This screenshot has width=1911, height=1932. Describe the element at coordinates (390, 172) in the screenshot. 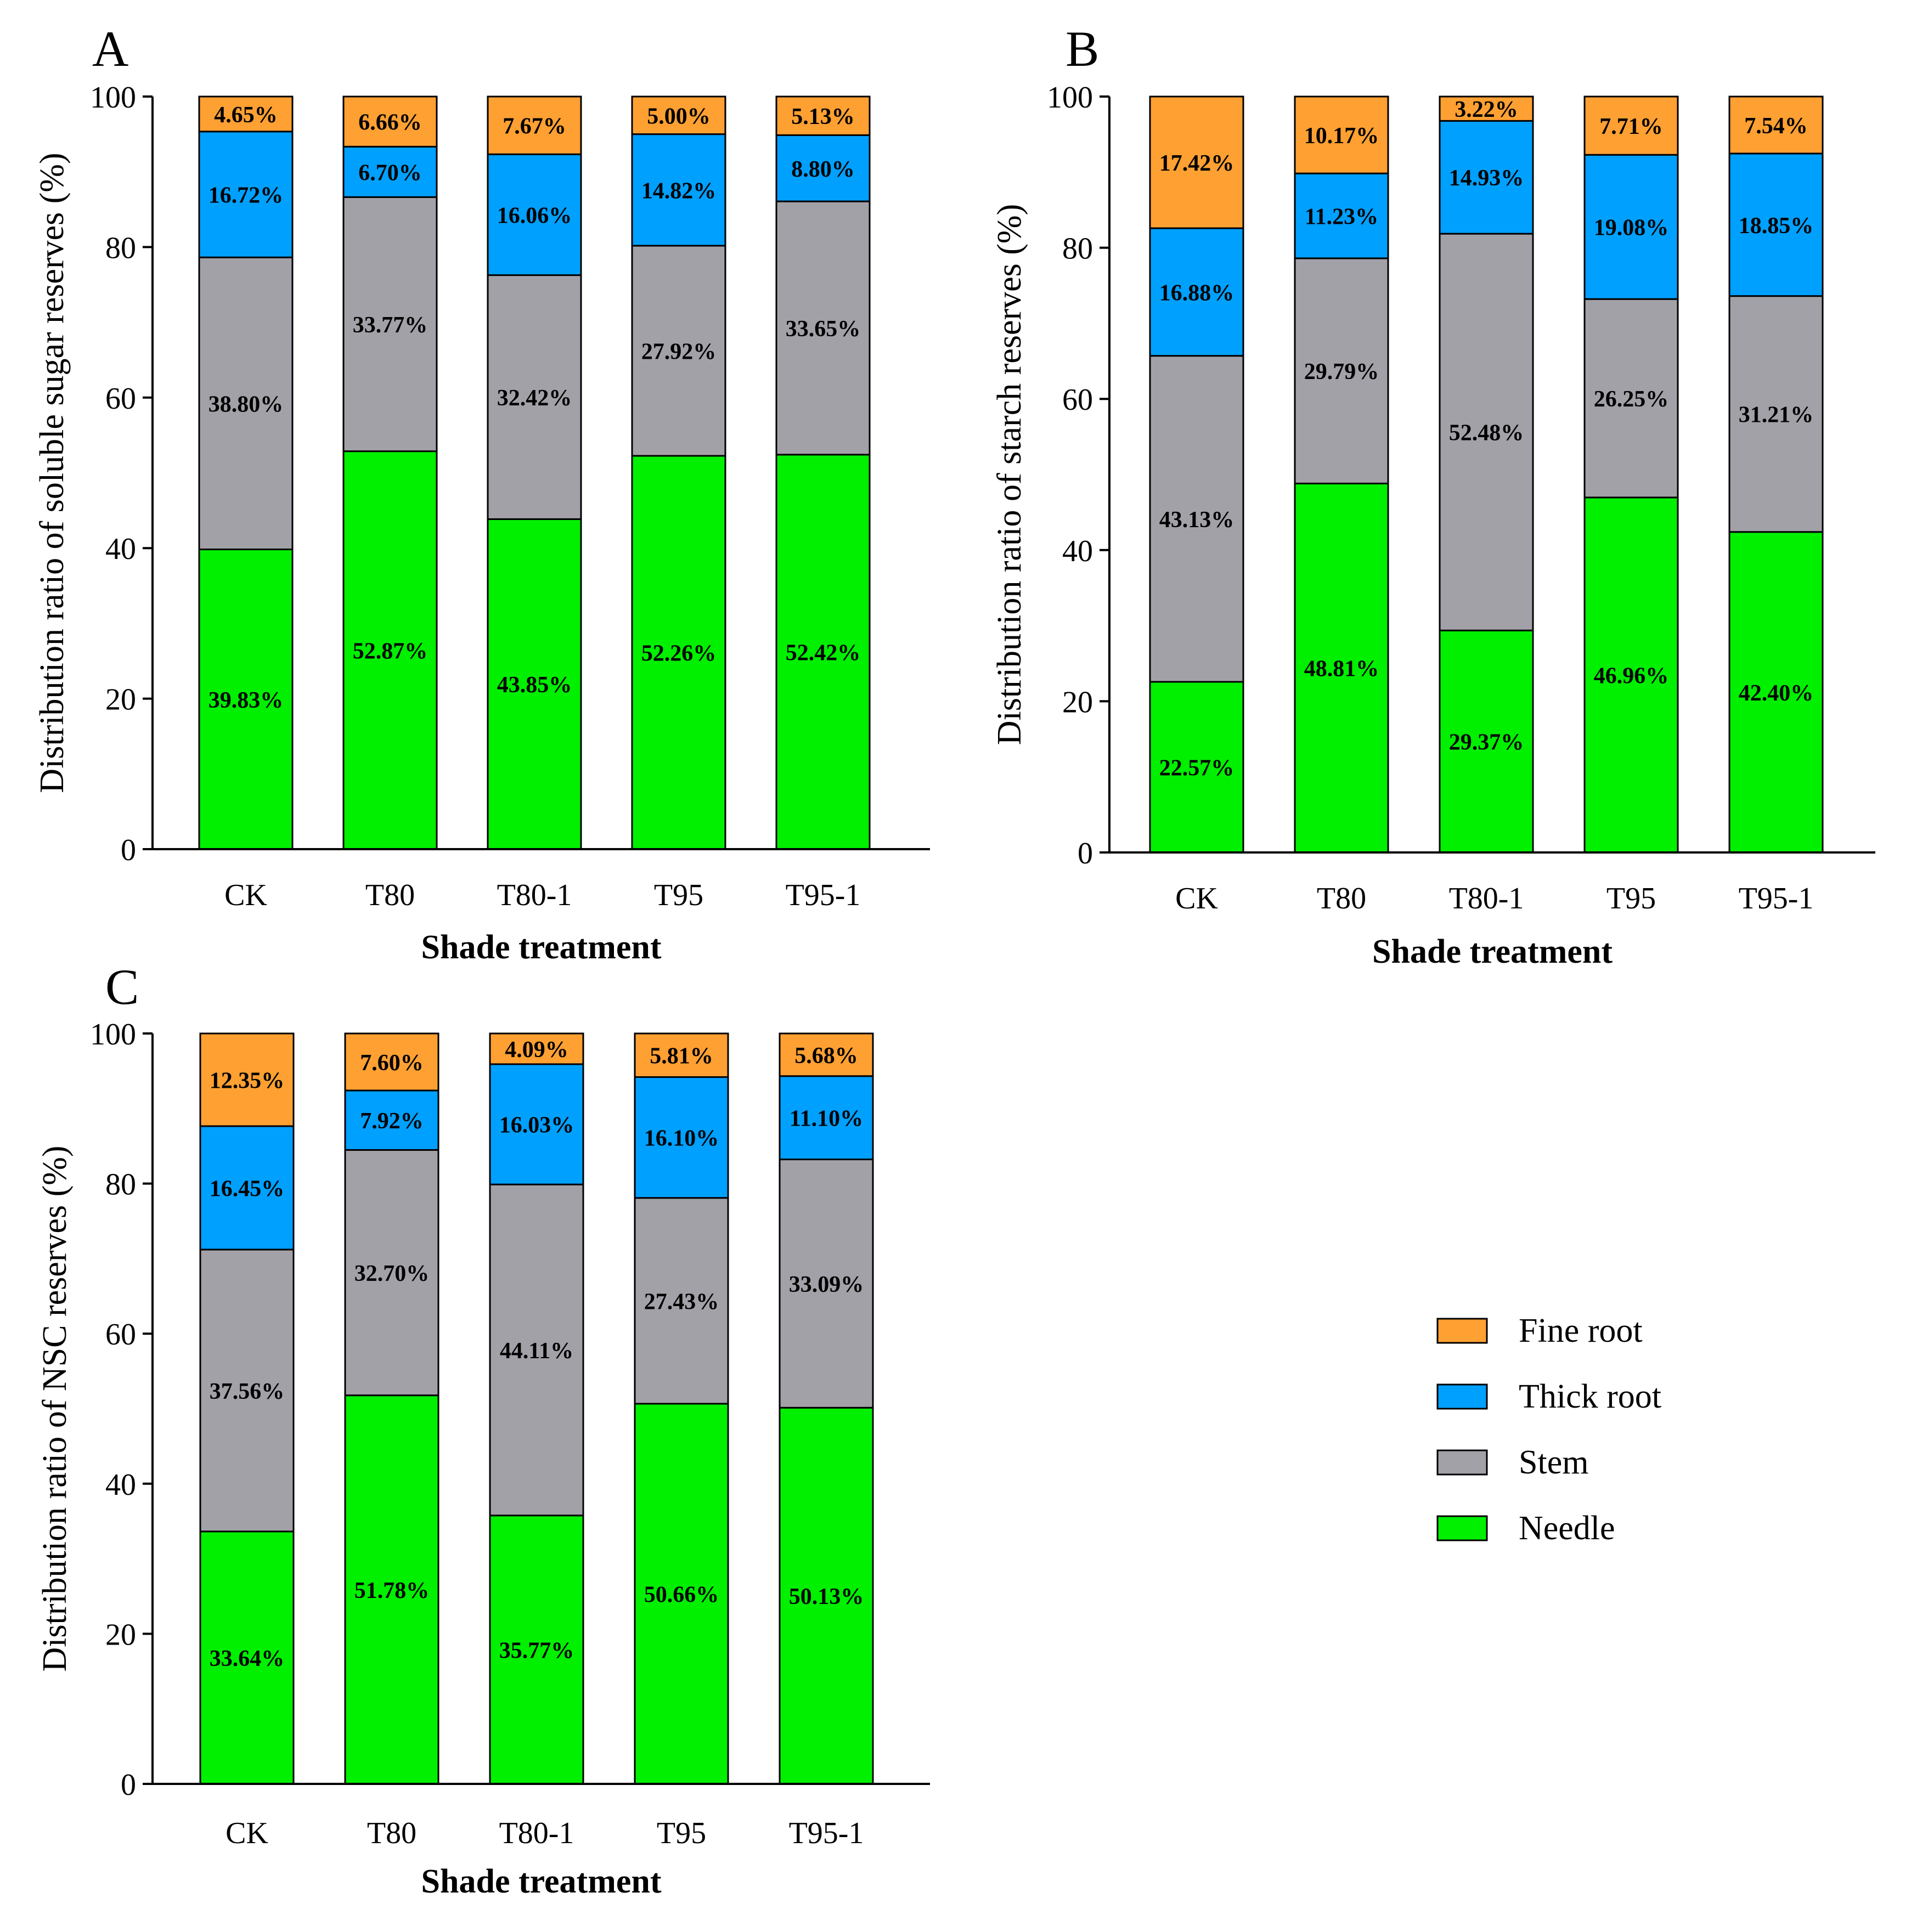

I see `data-label-a-t80-thick-root: 6.70%` at that location.